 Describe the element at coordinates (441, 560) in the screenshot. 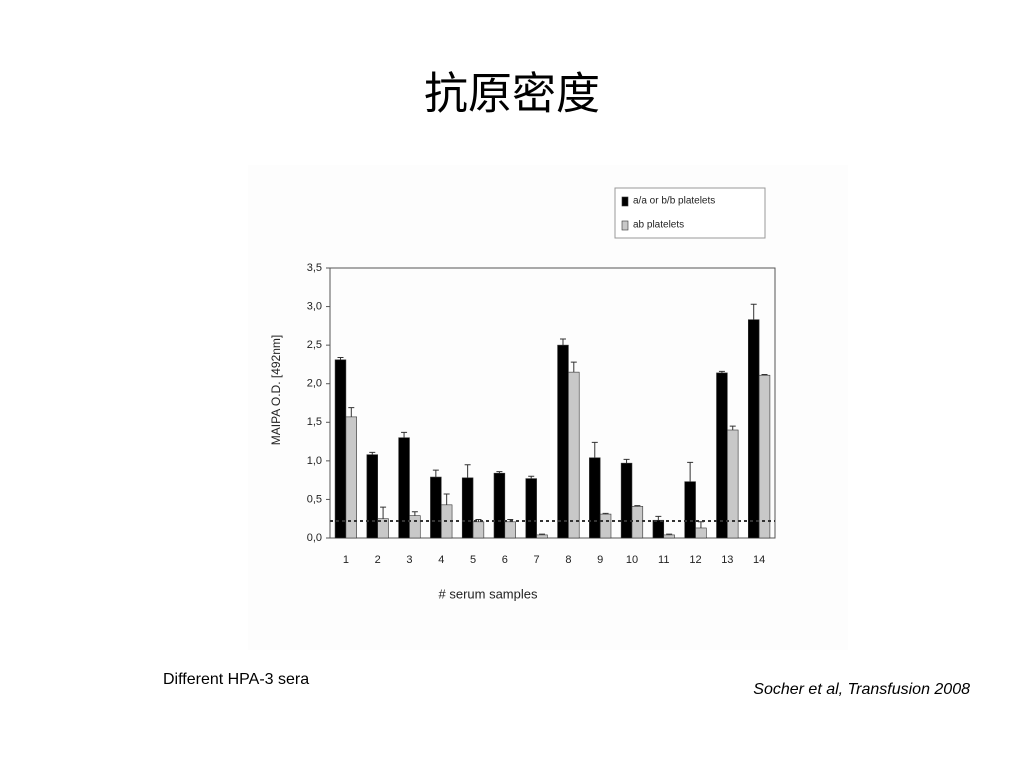

I see `x-tick-label: 4` at that location.